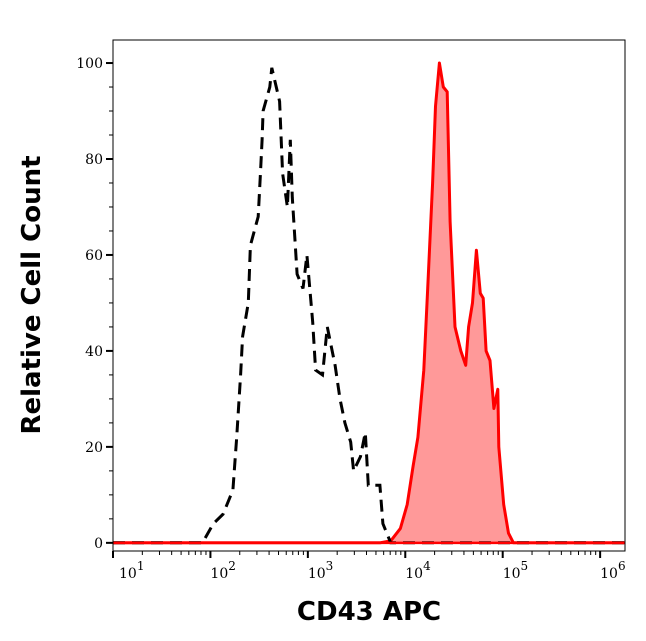 This screenshot has width=646, height=641. Describe the element at coordinates (94, 448) in the screenshot. I see `y-tick-label: 20` at that location.